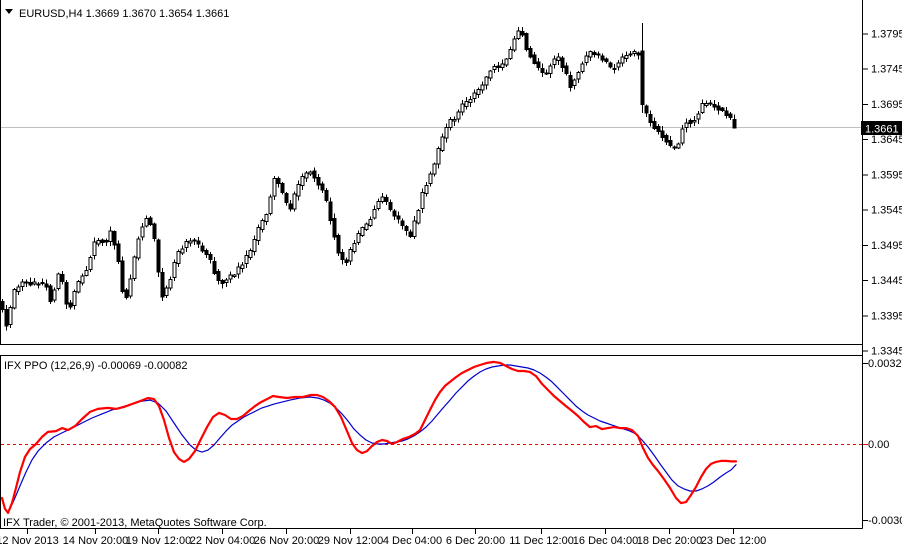 The height and width of the screenshot is (547, 902). I want to click on price-tick-label: 1.3345, so click(886, 352).